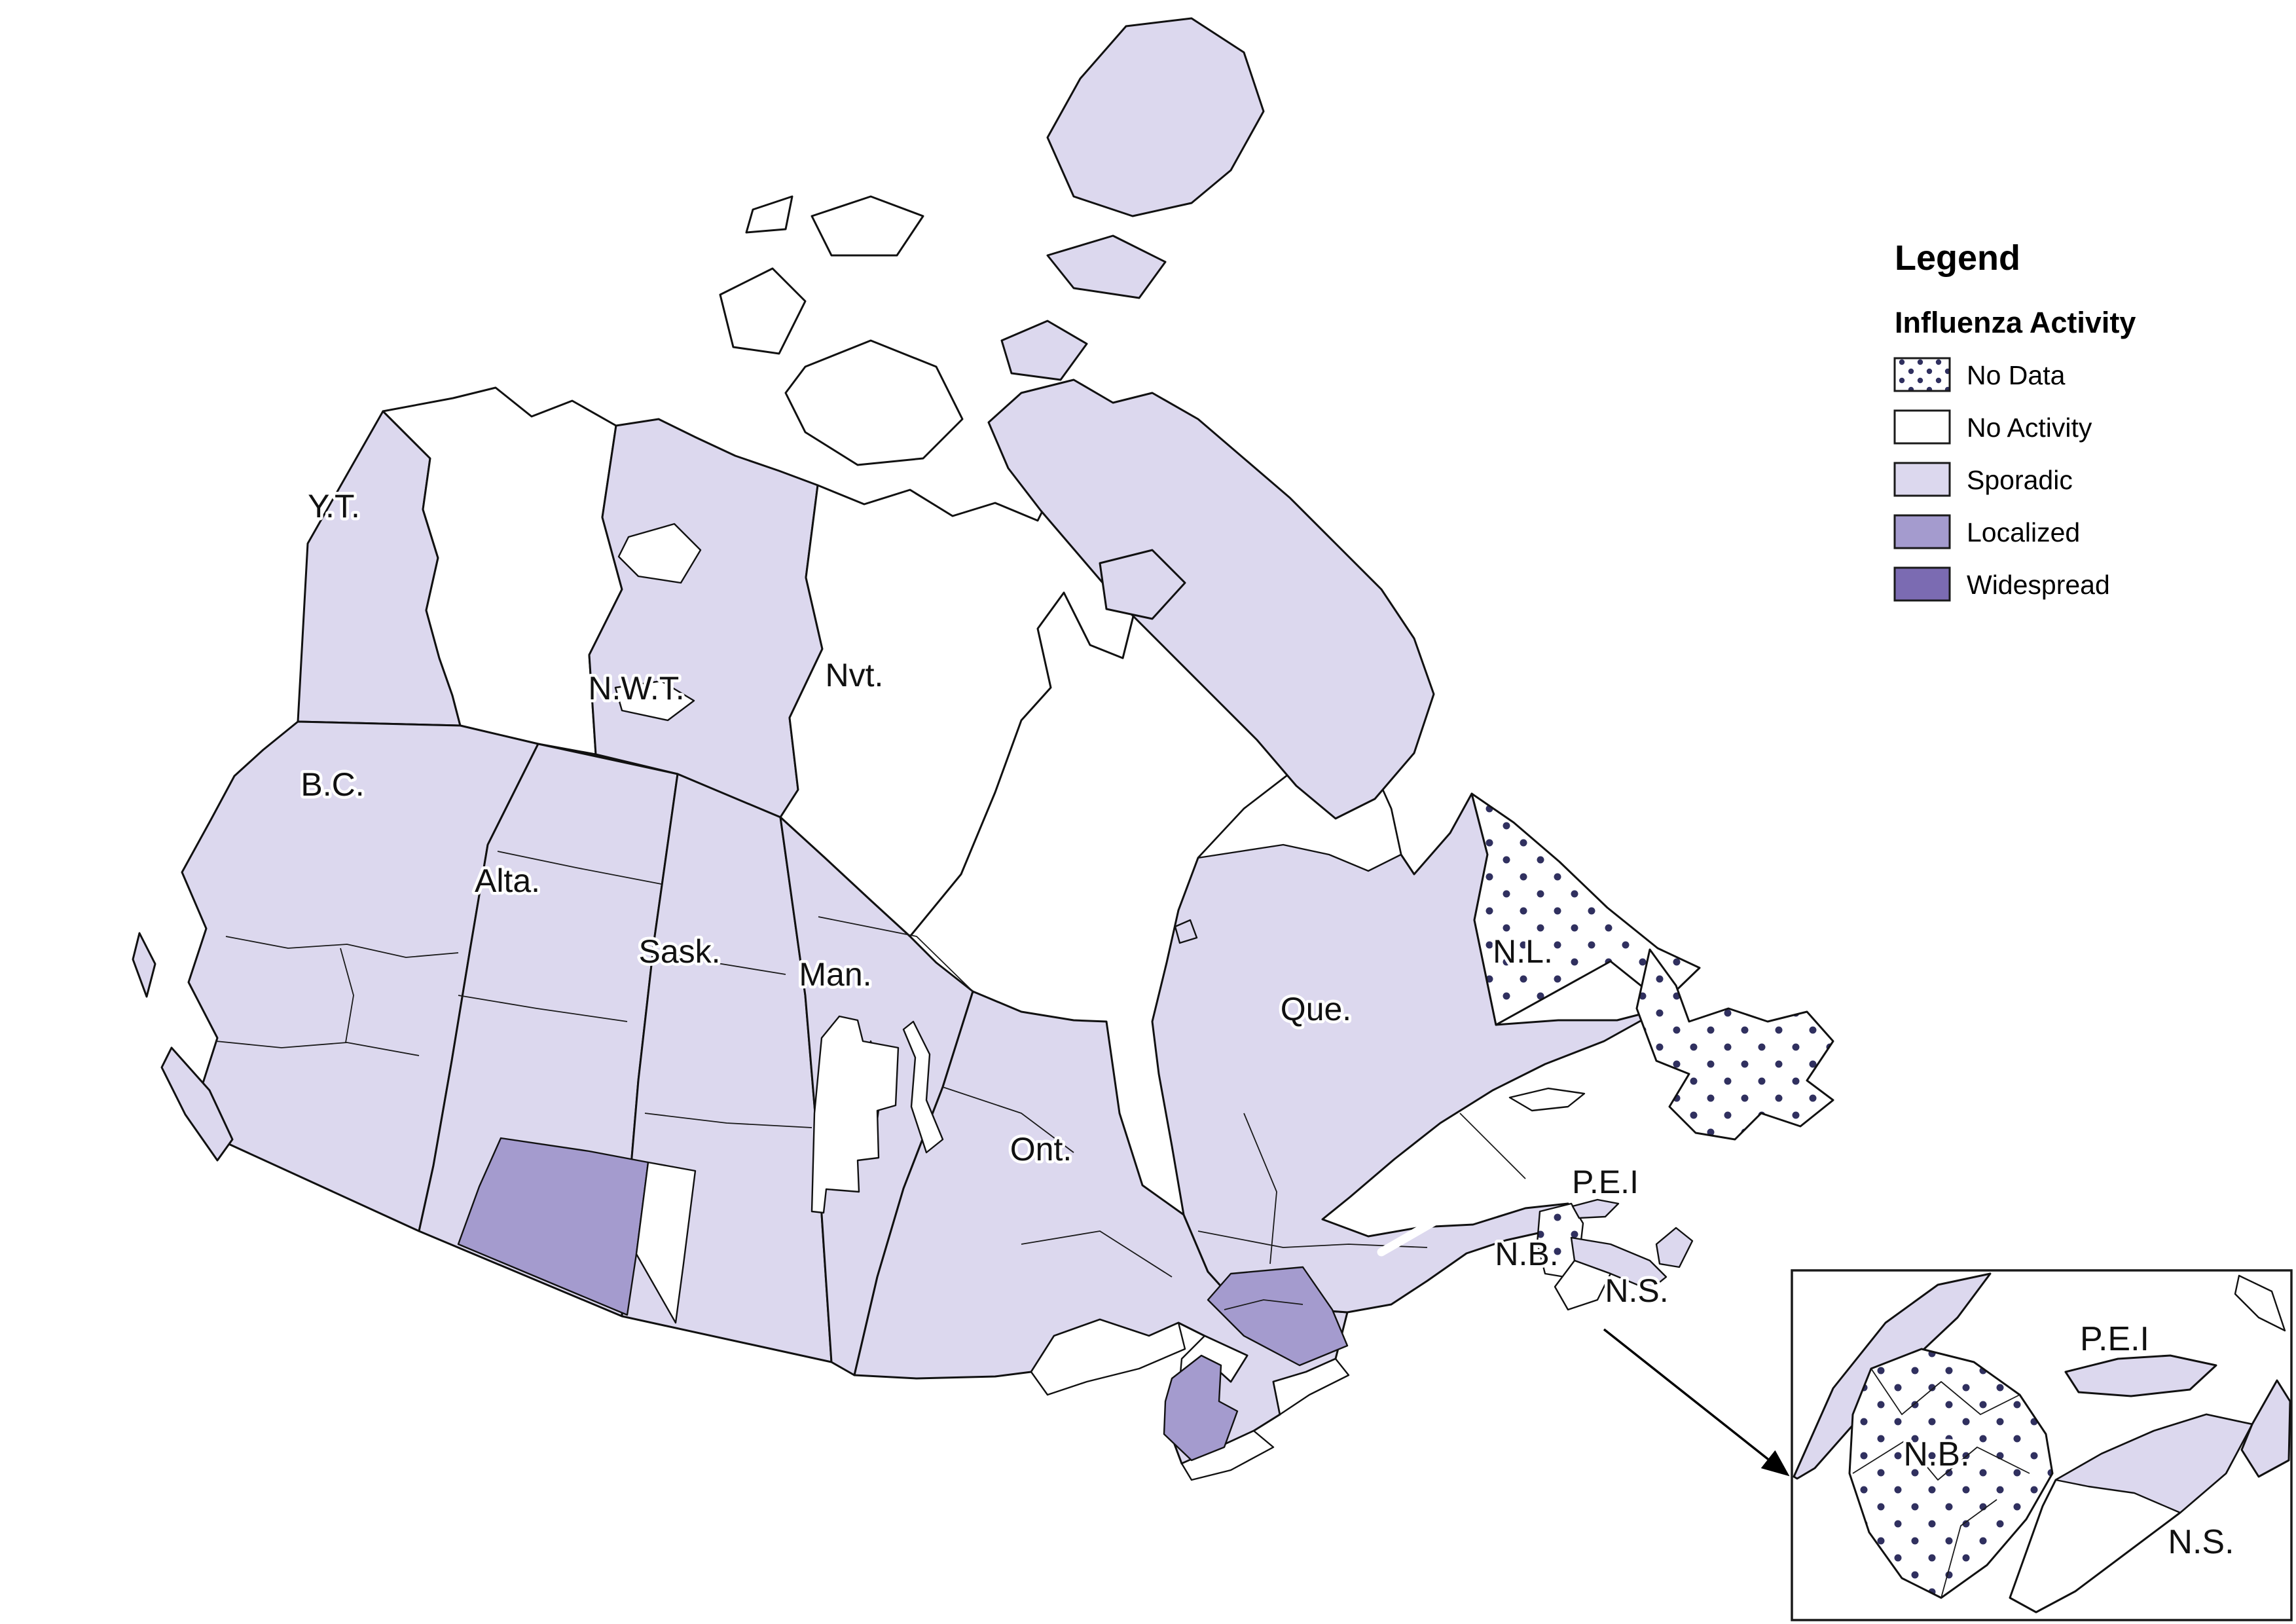 Image resolution: width=2296 pixels, height=1624 pixels. Describe the element at coordinates (2016, 375) in the screenshot. I see `legend-label-no_data: No Data` at that location.